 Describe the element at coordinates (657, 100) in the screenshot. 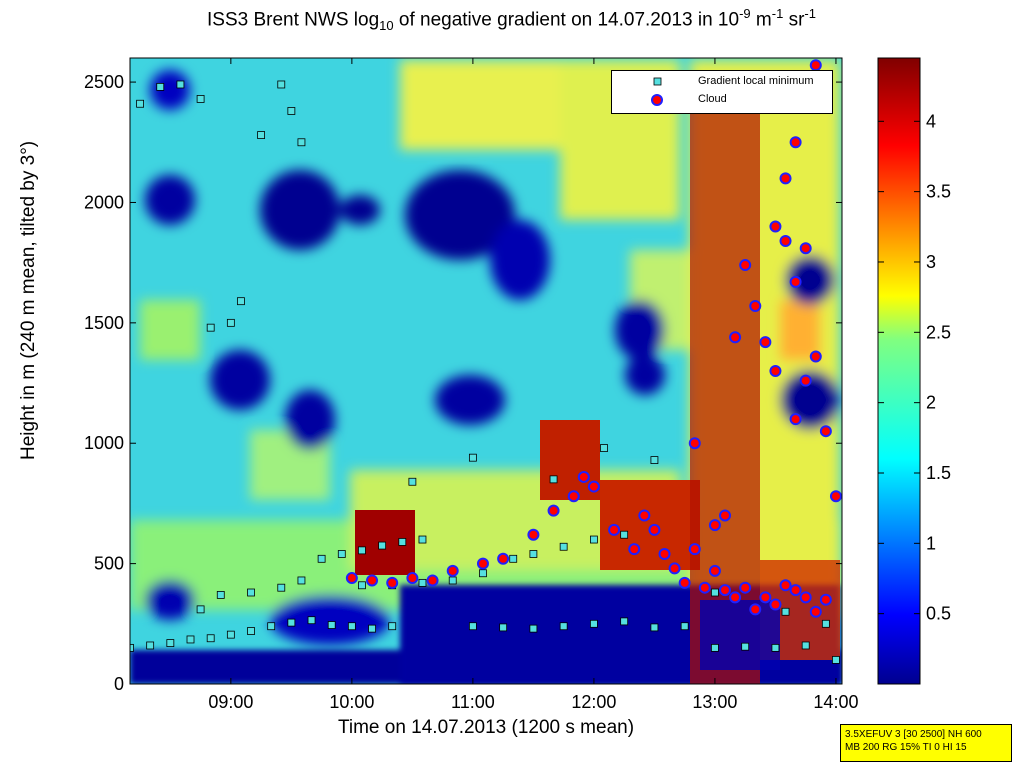

I see `legend-circle-marker` at that location.